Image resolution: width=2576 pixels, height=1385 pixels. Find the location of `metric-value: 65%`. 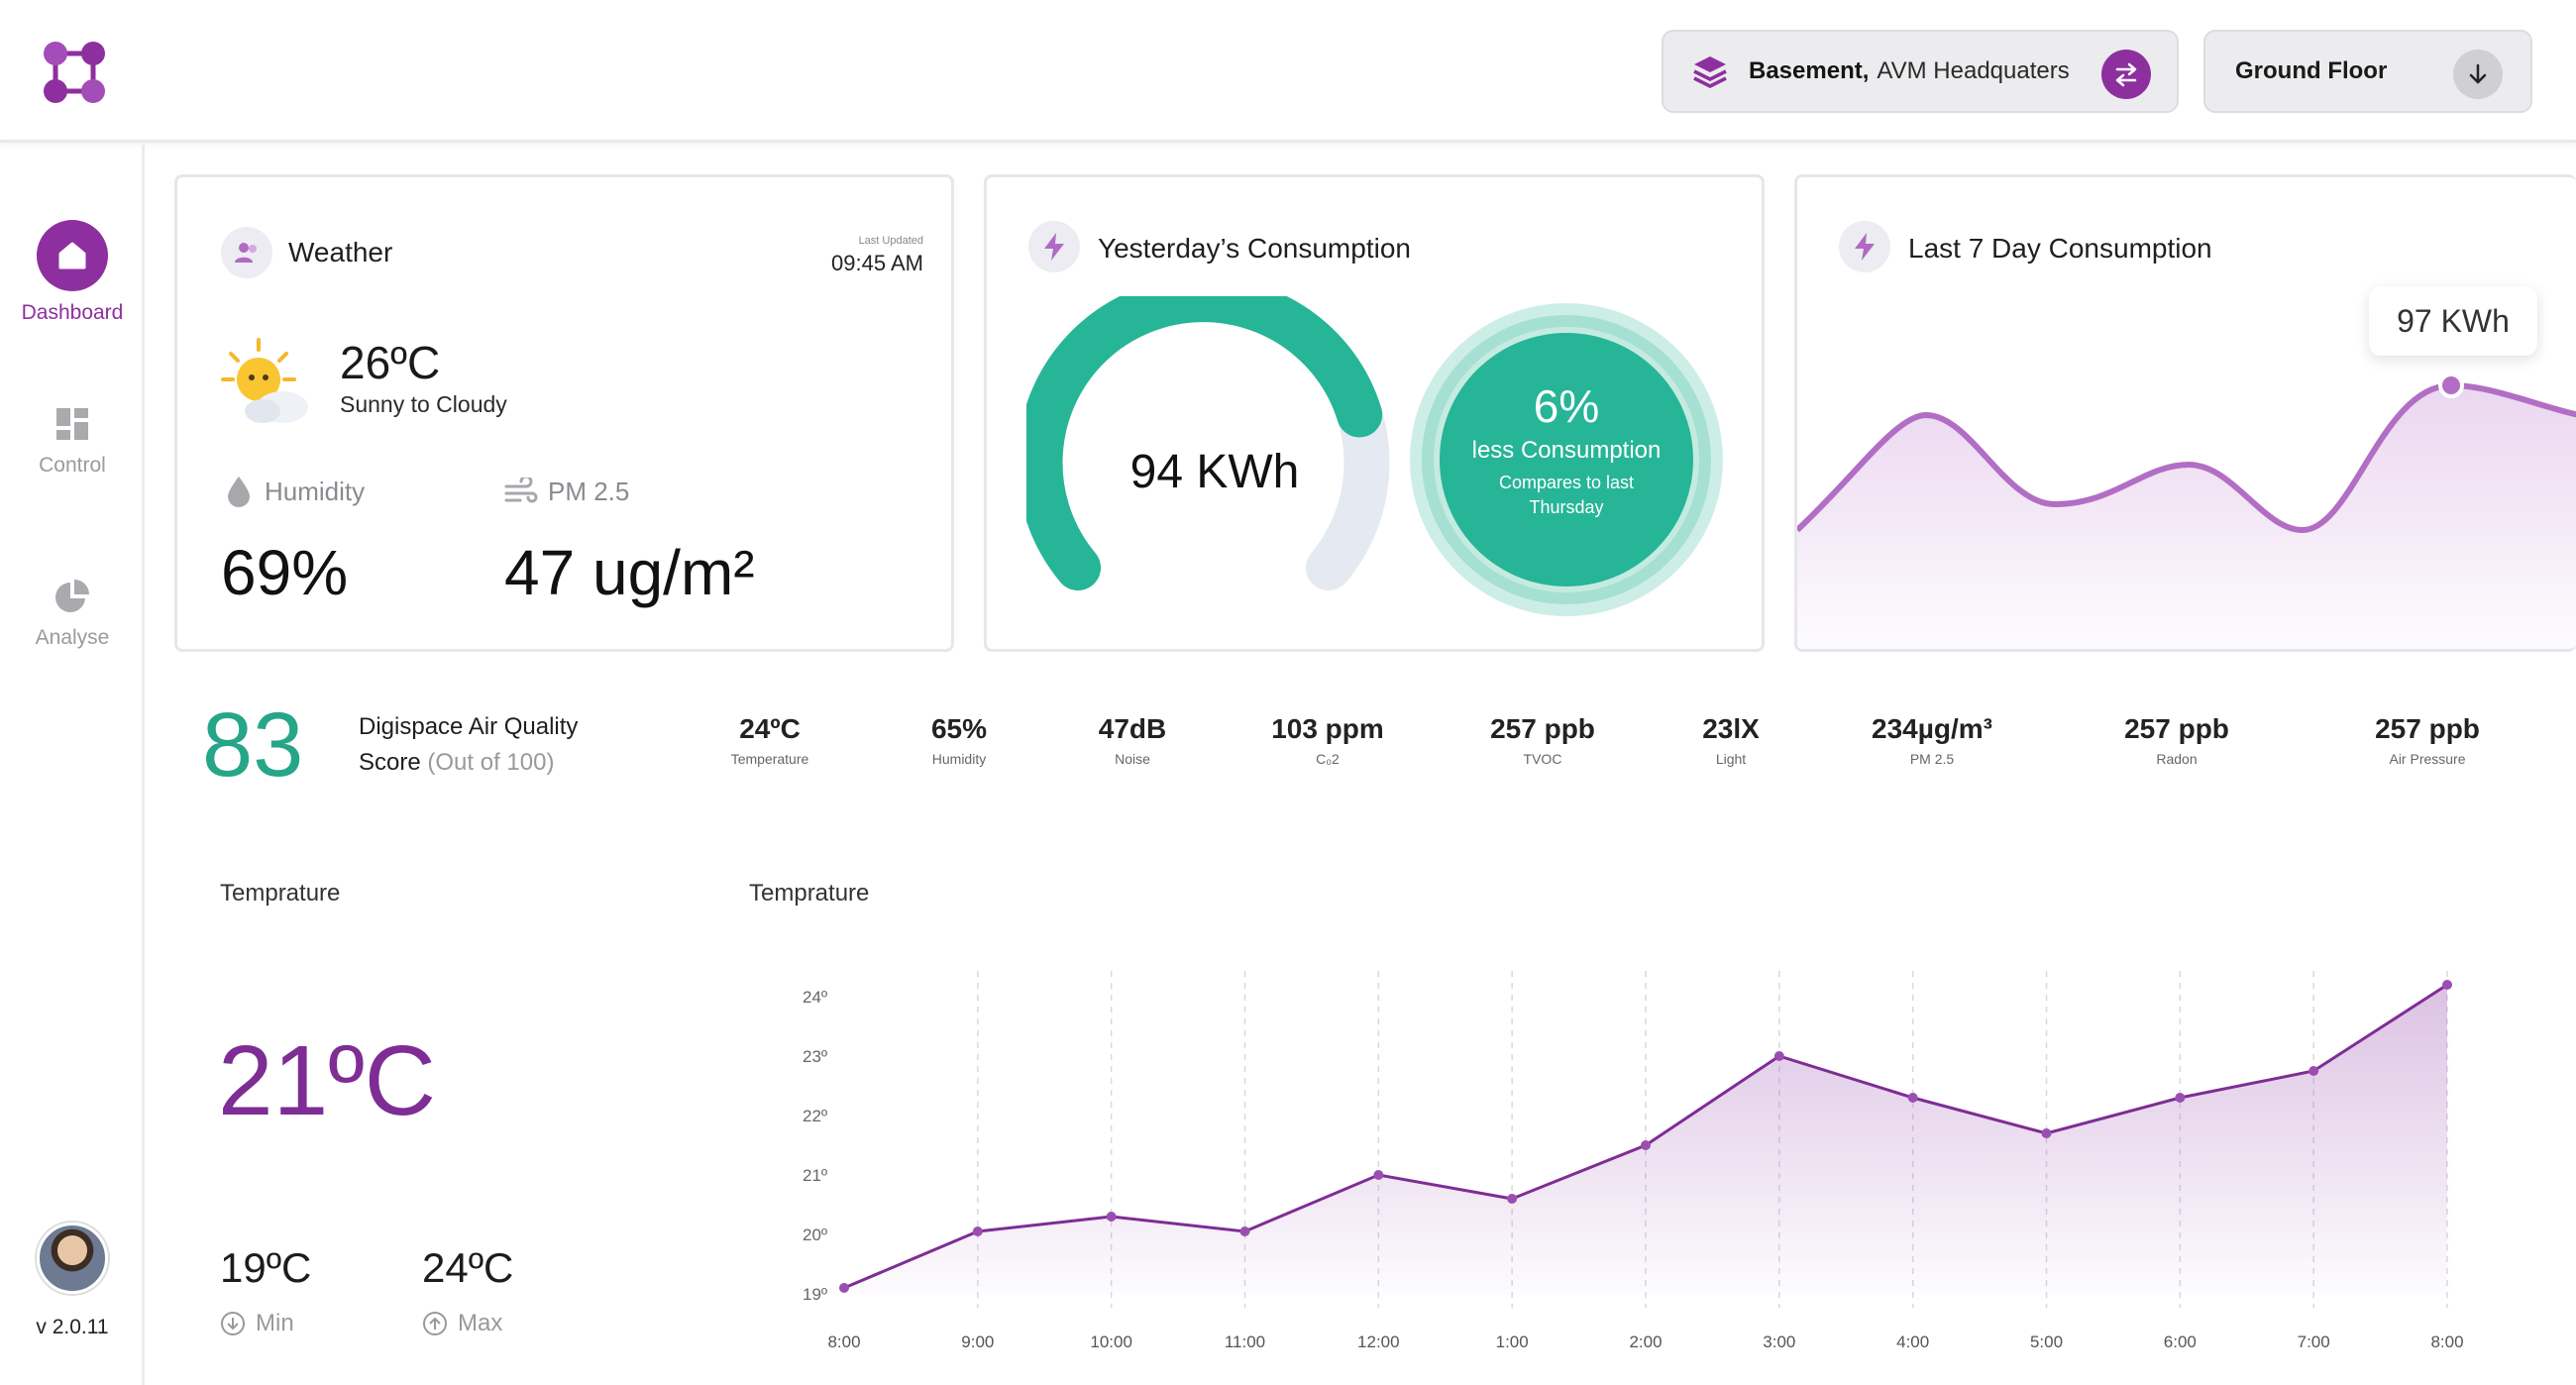

metric-value: 65% is located at coordinates (959, 728).